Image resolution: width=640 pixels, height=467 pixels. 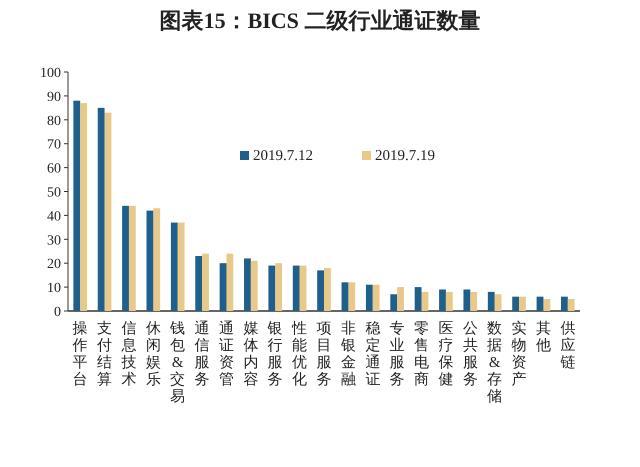 What do you see at coordinates (397, 354) in the screenshot?
I see `x-tick-label: 专业服务` at bounding box center [397, 354].